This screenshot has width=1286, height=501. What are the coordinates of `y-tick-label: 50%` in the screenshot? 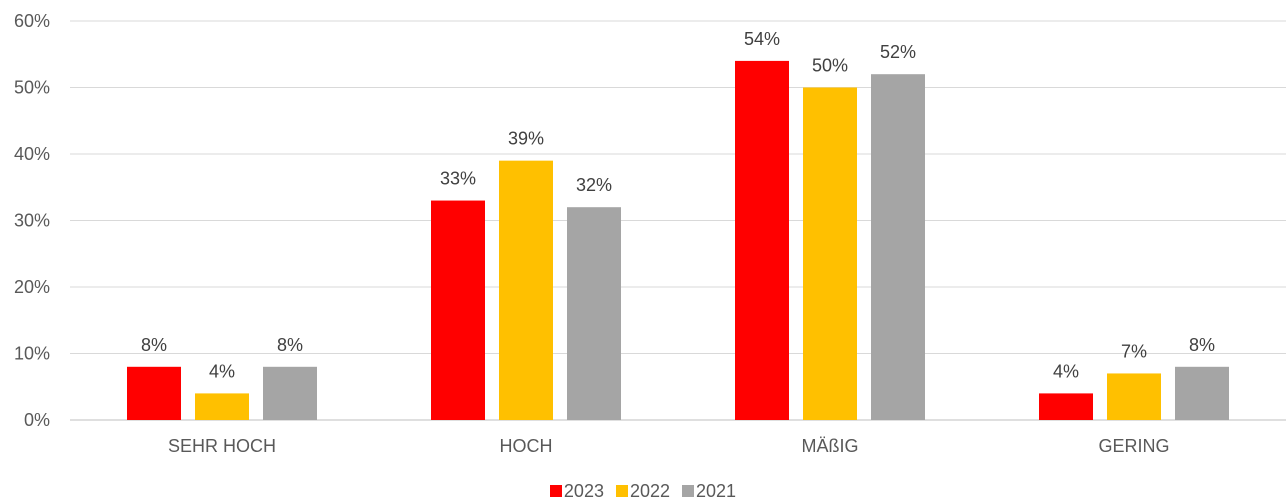 It's located at (32, 88).